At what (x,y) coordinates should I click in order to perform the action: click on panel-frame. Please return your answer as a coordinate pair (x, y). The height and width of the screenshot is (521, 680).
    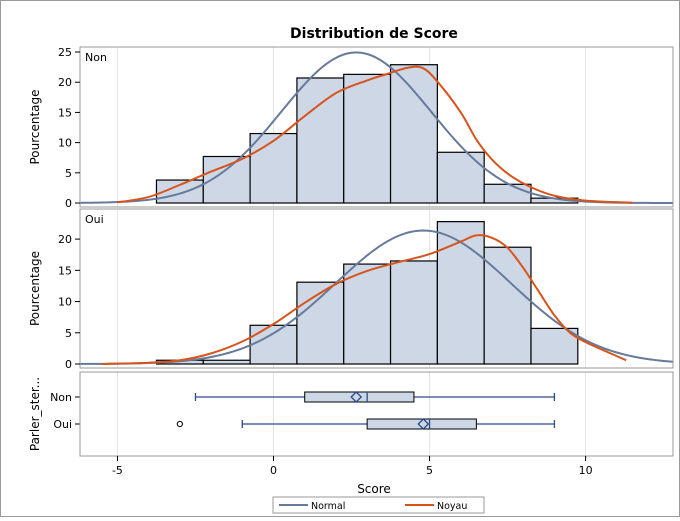
    Looking at the image, I should click on (376, 414).